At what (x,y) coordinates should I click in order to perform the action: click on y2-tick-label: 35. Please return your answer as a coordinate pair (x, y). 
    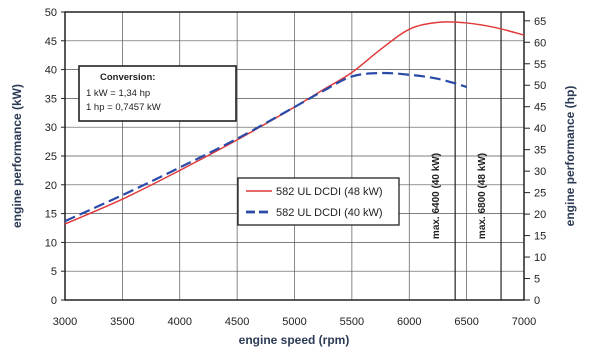
    Looking at the image, I should click on (540, 151).